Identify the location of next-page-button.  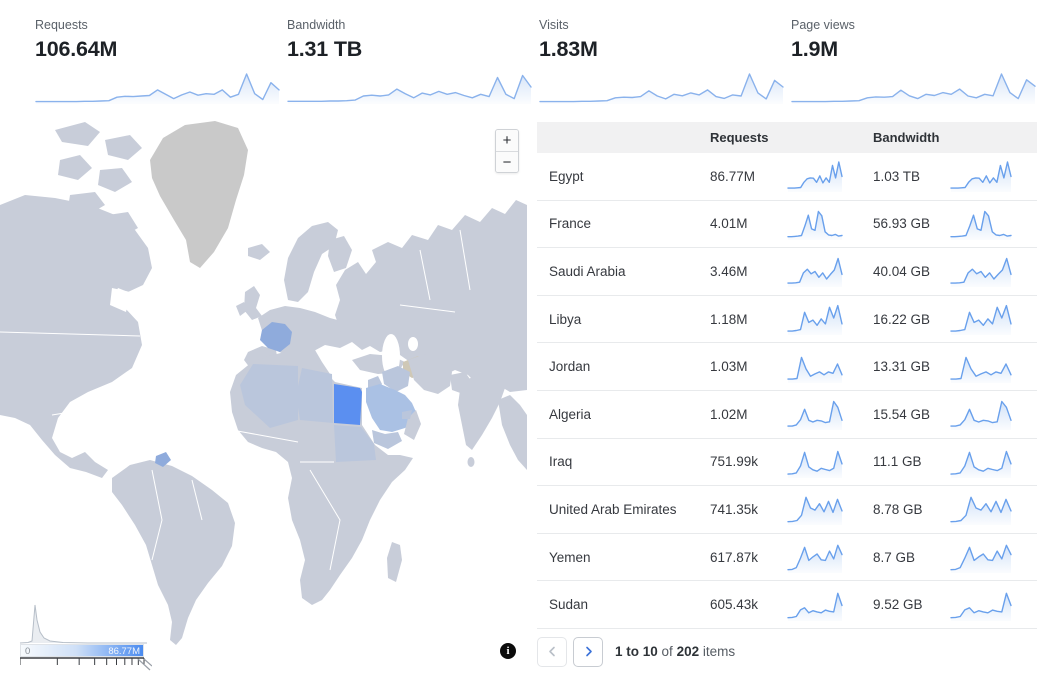
(588, 651).